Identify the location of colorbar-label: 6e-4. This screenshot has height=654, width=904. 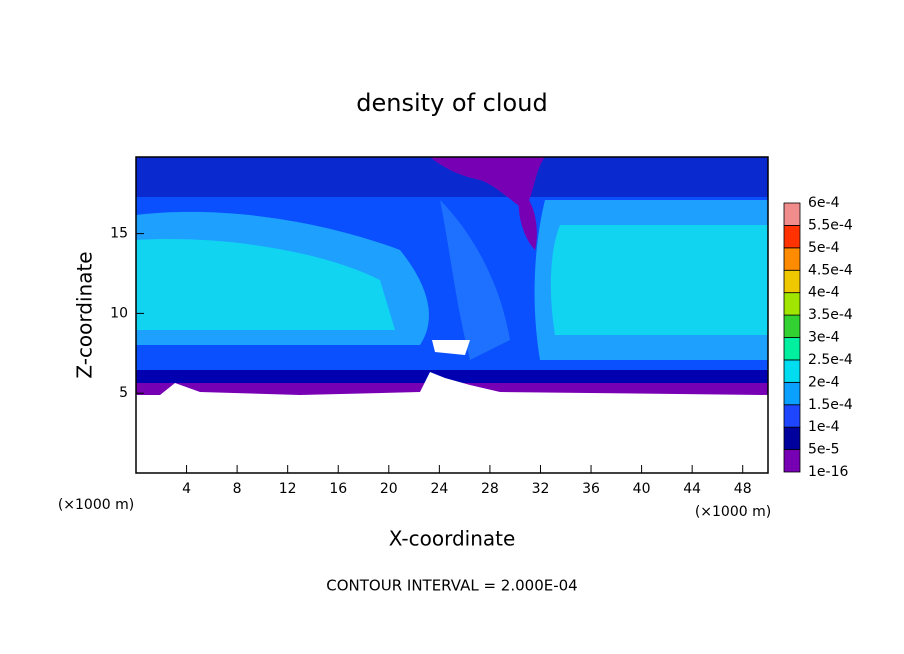
(824, 203).